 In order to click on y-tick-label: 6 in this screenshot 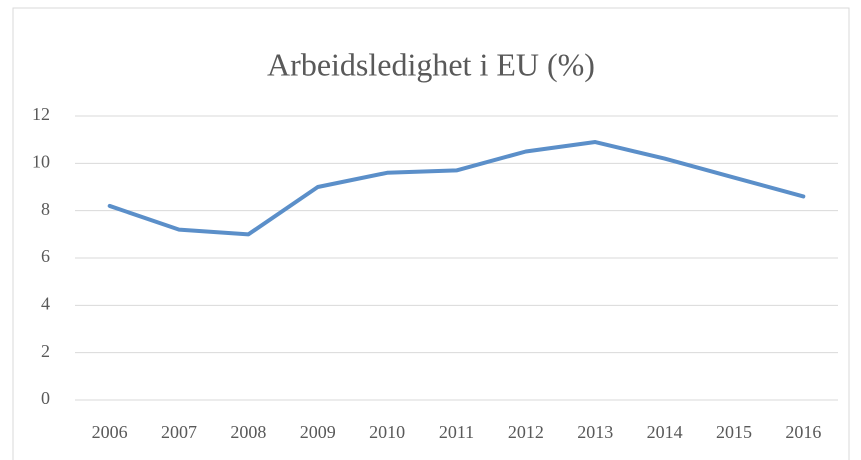, I will do `click(45, 256)`.